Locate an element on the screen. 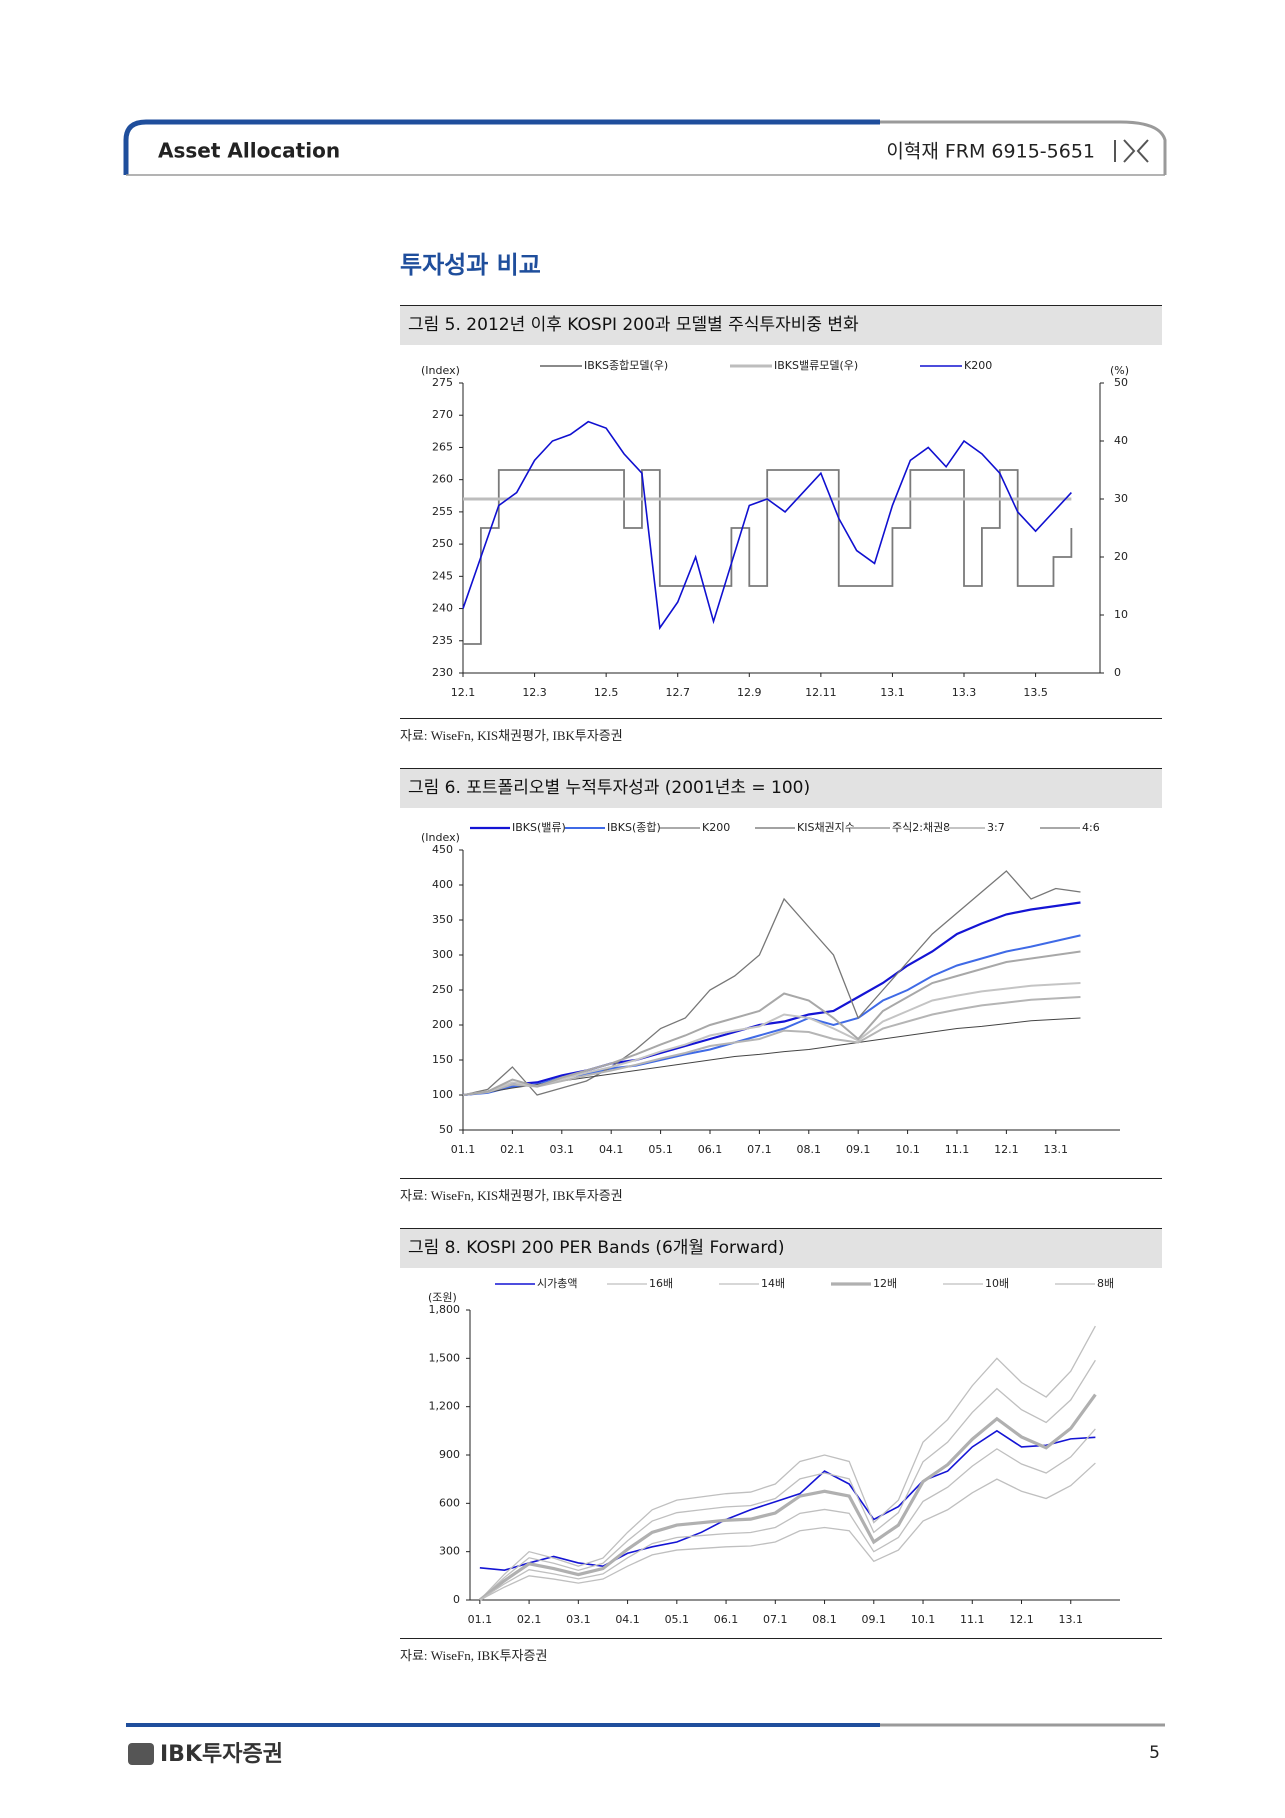 Image resolution: width=1285 pixels, height=1818 pixels. legend-label: 16배 is located at coordinates (661, 1283).